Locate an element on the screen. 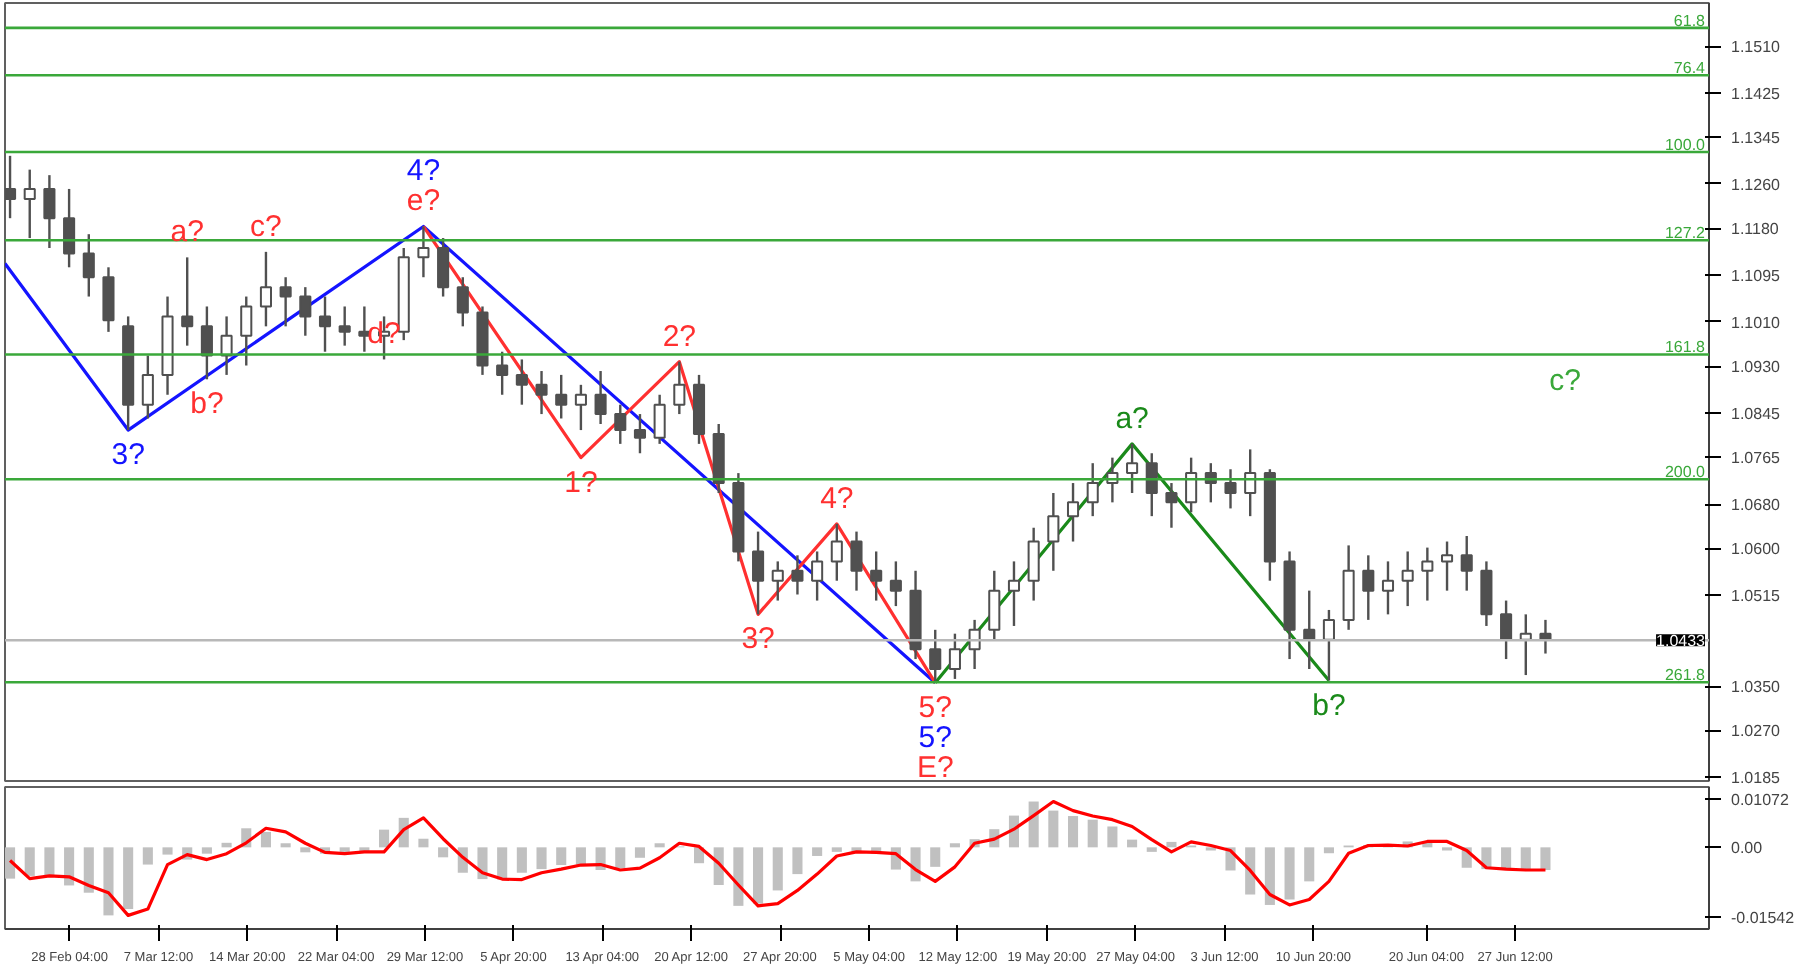  y-tick-label: 1.0185 is located at coordinates (1756, 778).